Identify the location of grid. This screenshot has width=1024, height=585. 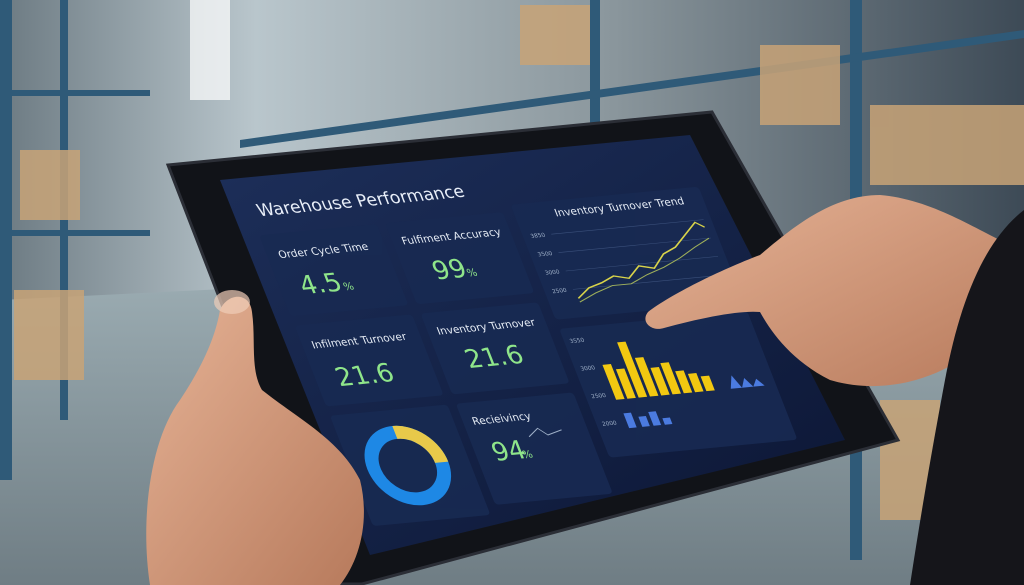
(638, 254).